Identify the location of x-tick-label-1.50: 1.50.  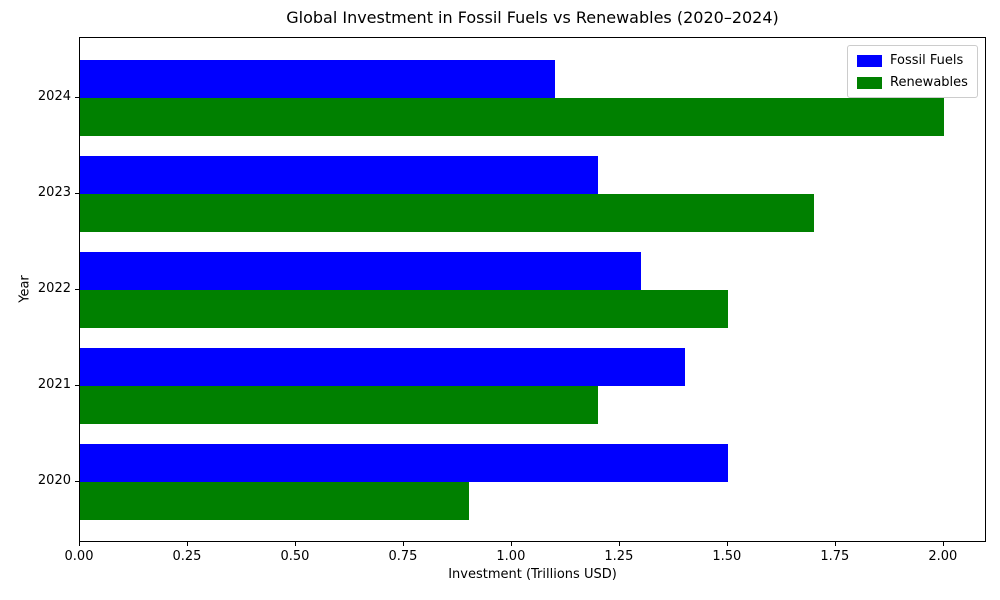
(727, 556).